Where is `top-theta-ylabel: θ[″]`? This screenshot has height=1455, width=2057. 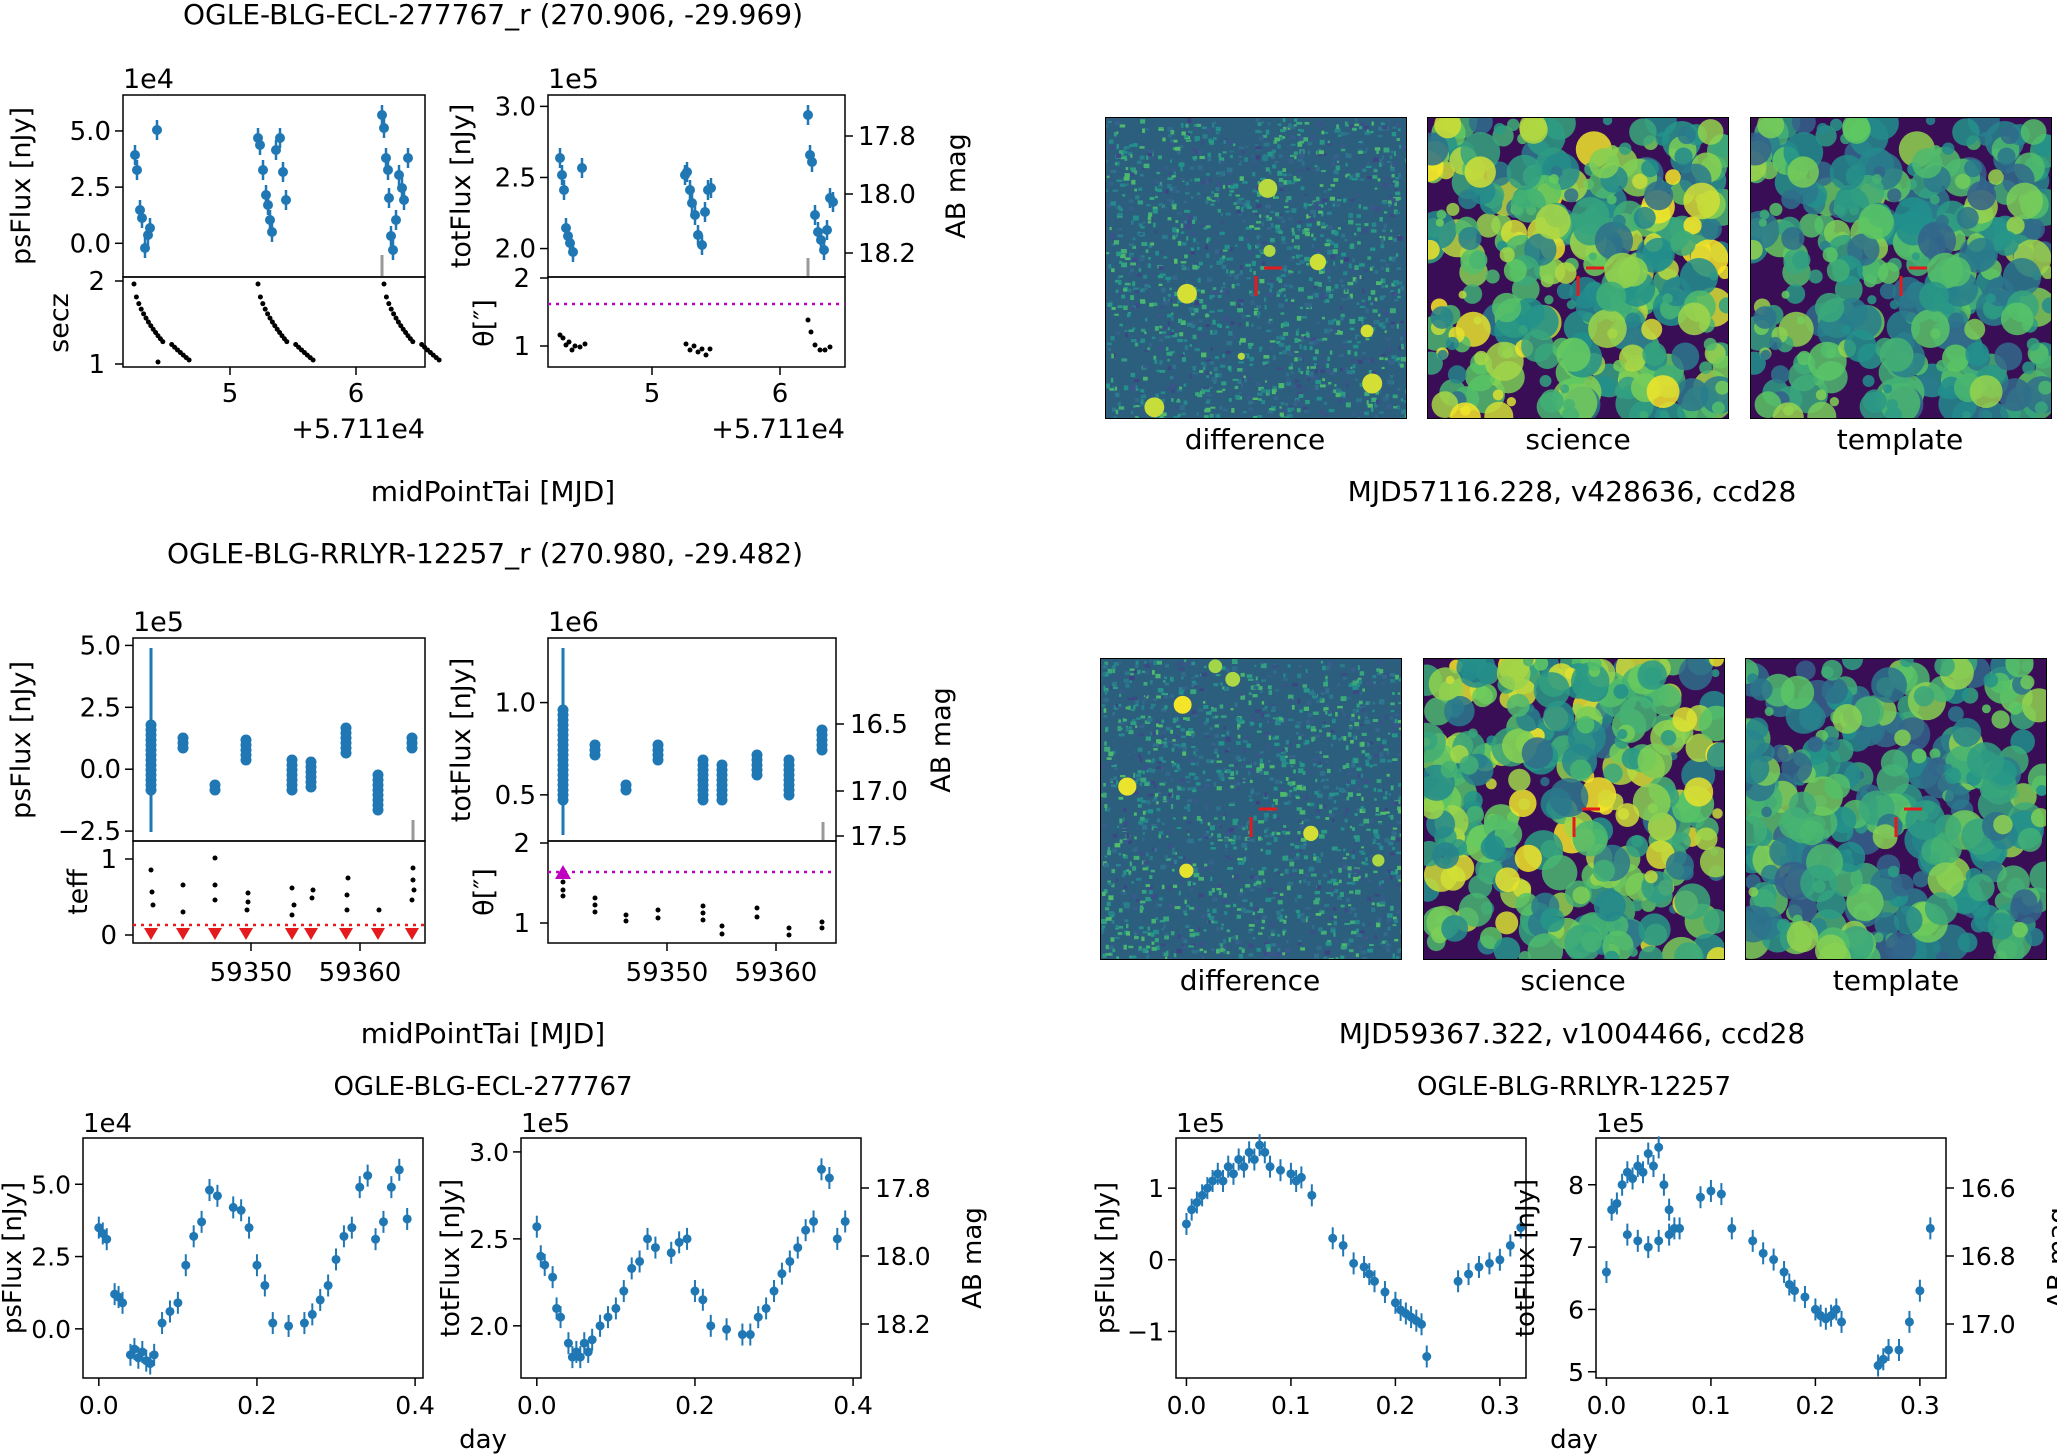 top-theta-ylabel: θ[″] is located at coordinates (484, 323).